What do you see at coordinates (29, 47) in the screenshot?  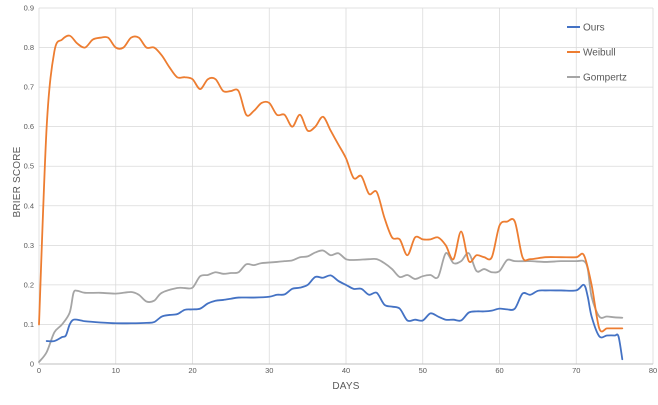 I see `y-tick-label: 0.8` at bounding box center [29, 47].